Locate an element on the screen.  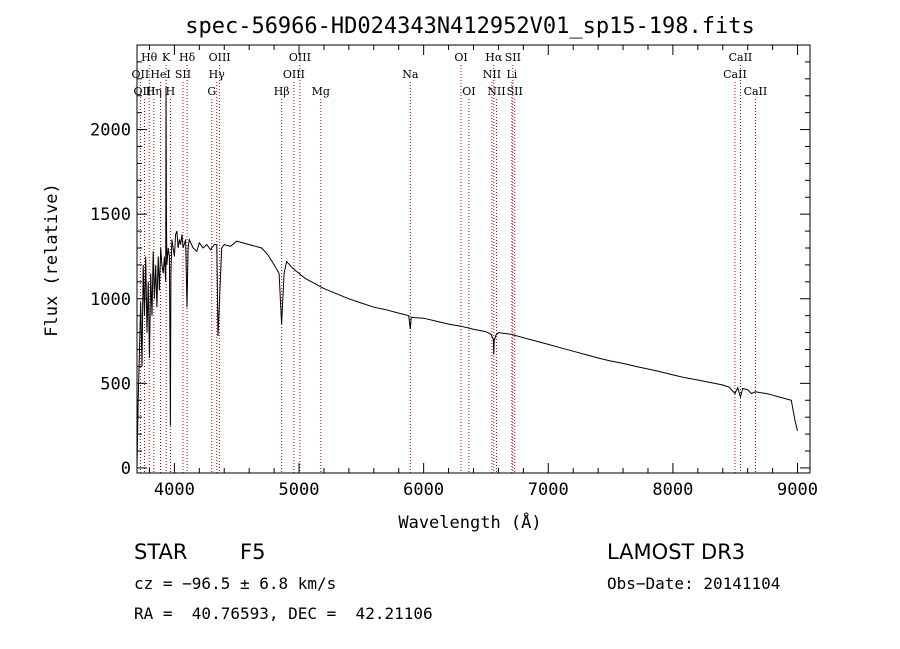
line-label-21: G is located at coordinates (211, 91).